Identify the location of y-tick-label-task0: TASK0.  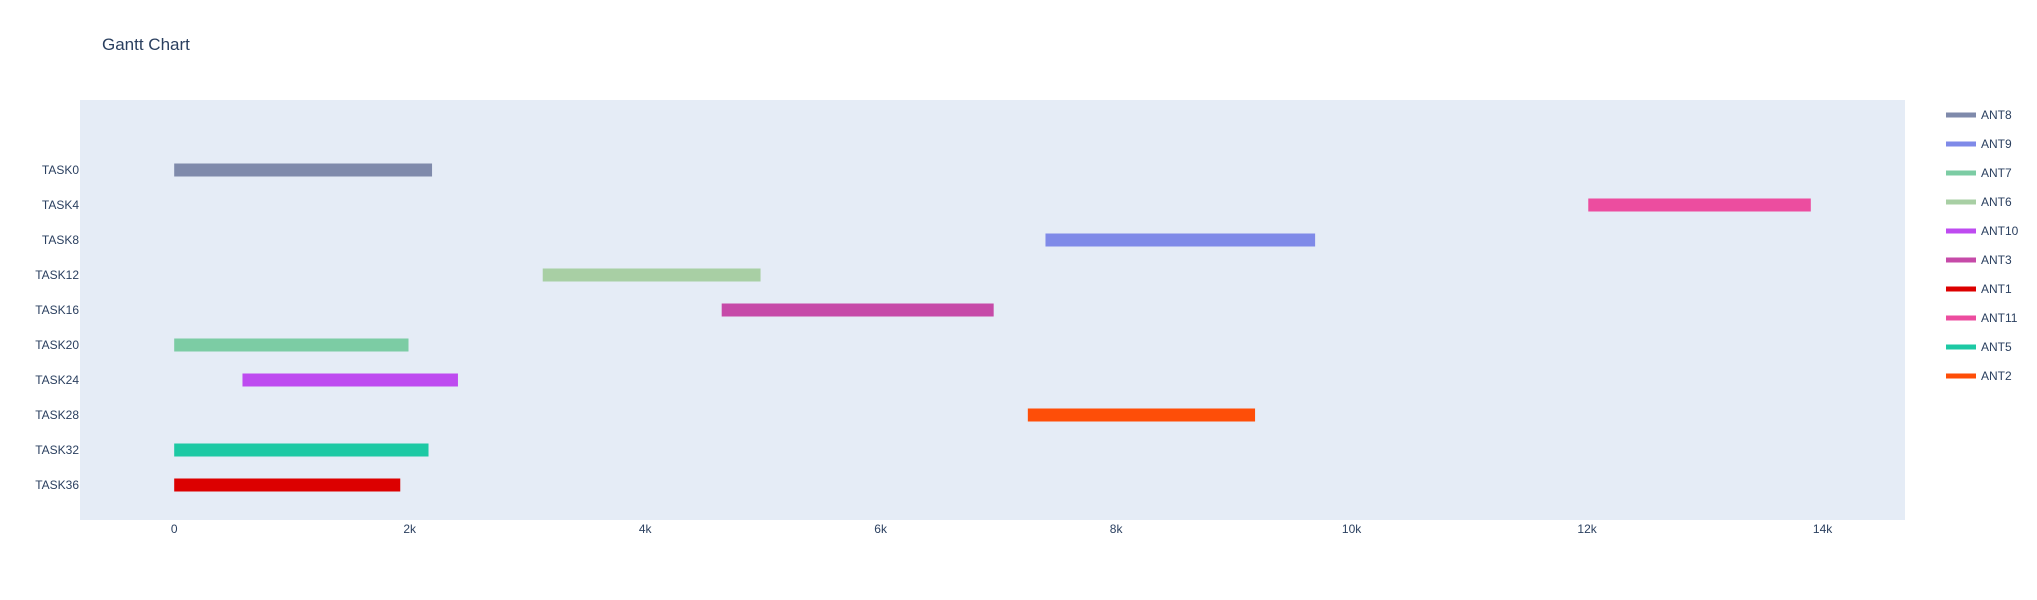
(60, 170).